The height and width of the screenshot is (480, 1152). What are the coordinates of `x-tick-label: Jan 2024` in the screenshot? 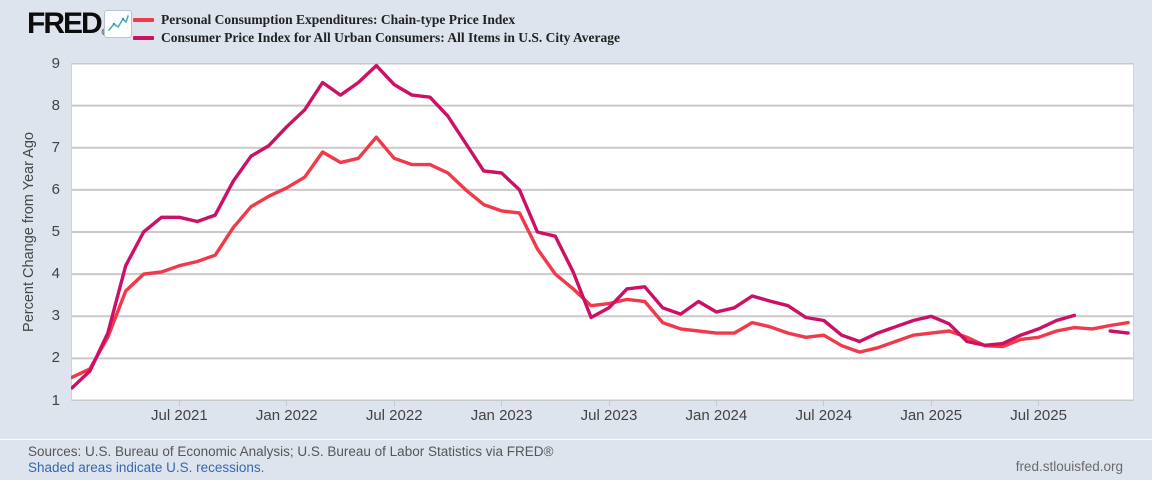 It's located at (716, 415).